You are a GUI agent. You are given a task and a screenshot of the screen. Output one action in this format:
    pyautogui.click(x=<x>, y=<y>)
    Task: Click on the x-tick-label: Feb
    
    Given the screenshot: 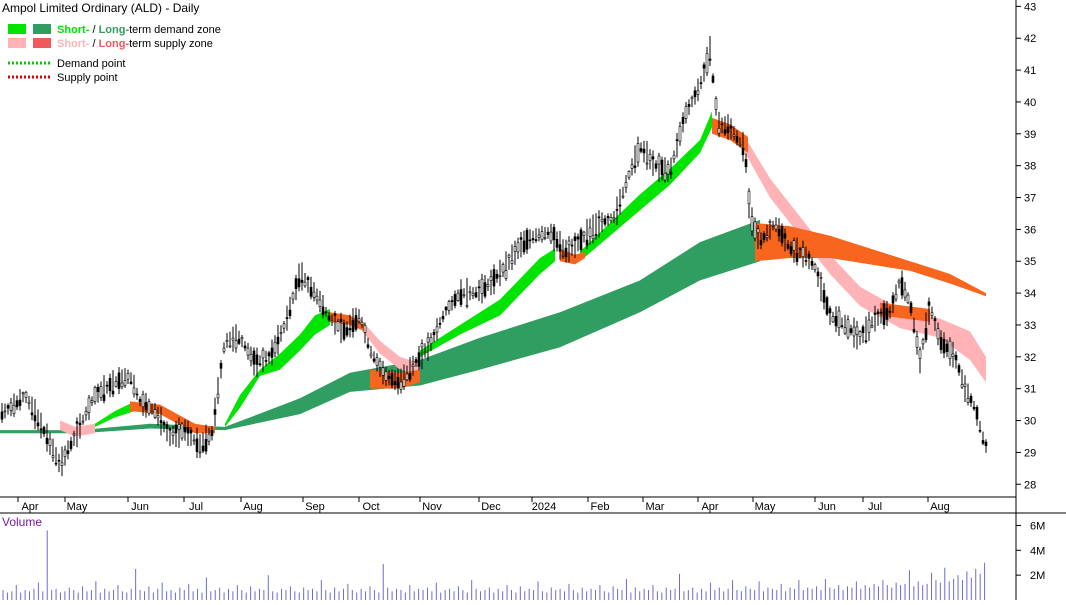 What is the action you would take?
    pyautogui.click(x=600, y=507)
    